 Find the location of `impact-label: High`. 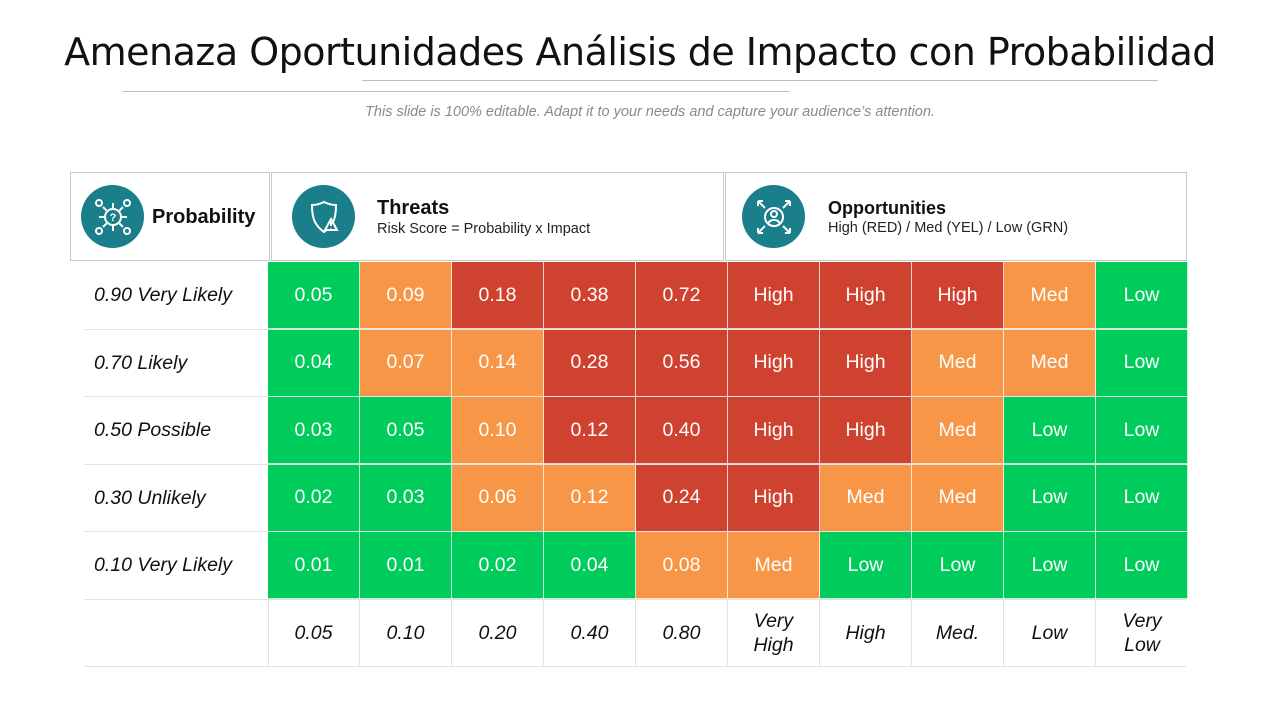

impact-label: High is located at coordinates (866, 633).